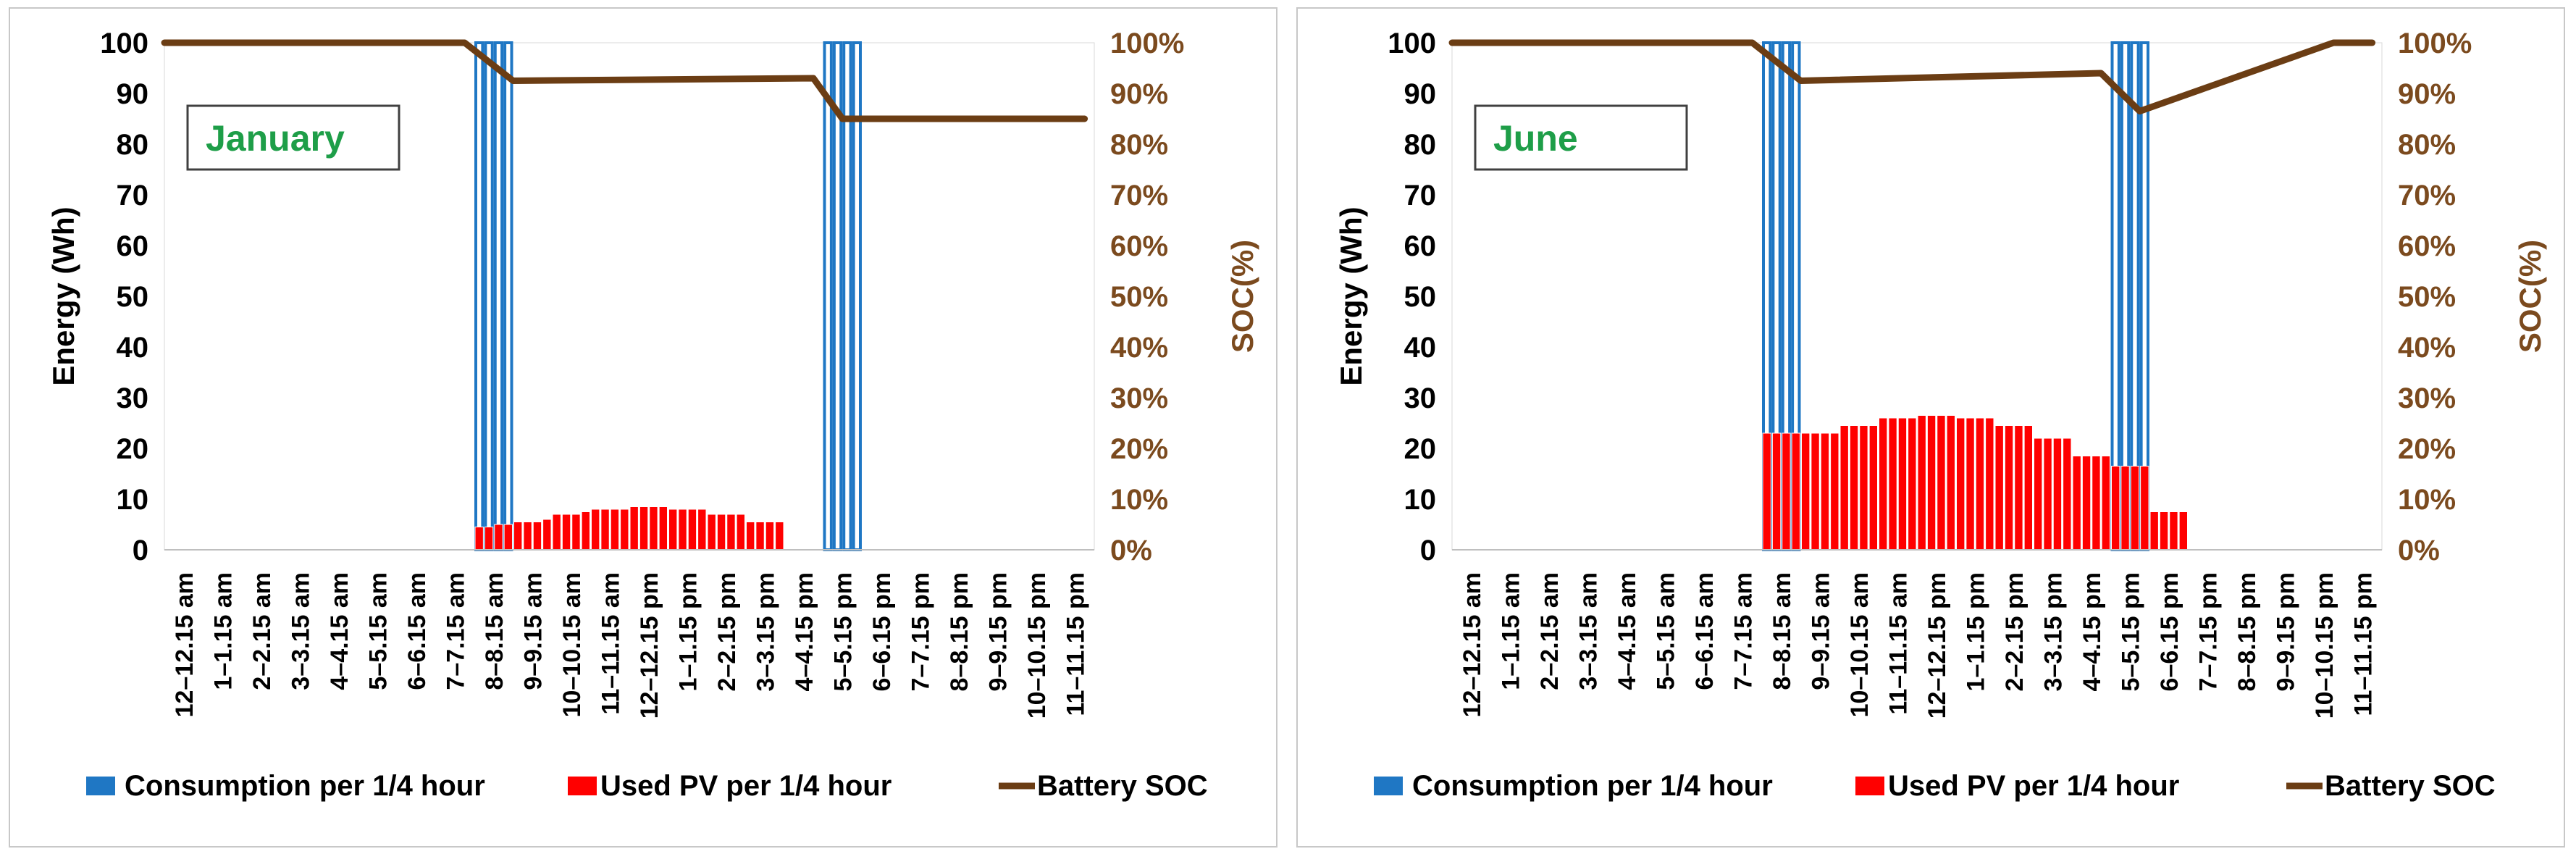  What do you see at coordinates (1147, 43) in the screenshot?
I see `y2-tick-label: 100%` at bounding box center [1147, 43].